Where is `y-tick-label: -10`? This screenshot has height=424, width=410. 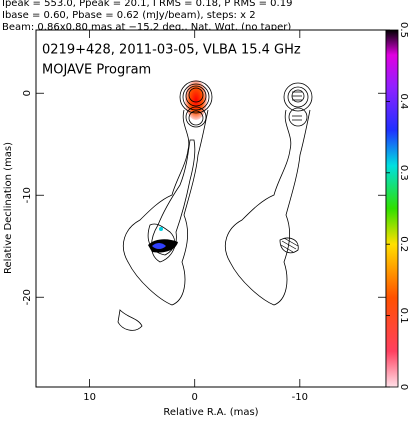
y-tick-label: -10 is located at coordinates (27, 195).